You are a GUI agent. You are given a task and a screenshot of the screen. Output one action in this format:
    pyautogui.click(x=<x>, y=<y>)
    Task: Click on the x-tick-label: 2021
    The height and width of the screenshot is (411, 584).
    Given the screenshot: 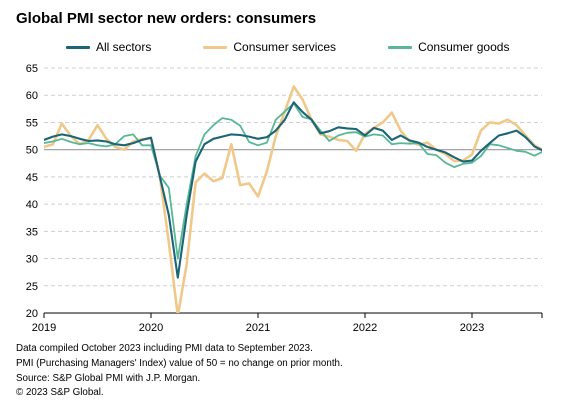 What is the action you would take?
    pyautogui.click(x=258, y=328)
    